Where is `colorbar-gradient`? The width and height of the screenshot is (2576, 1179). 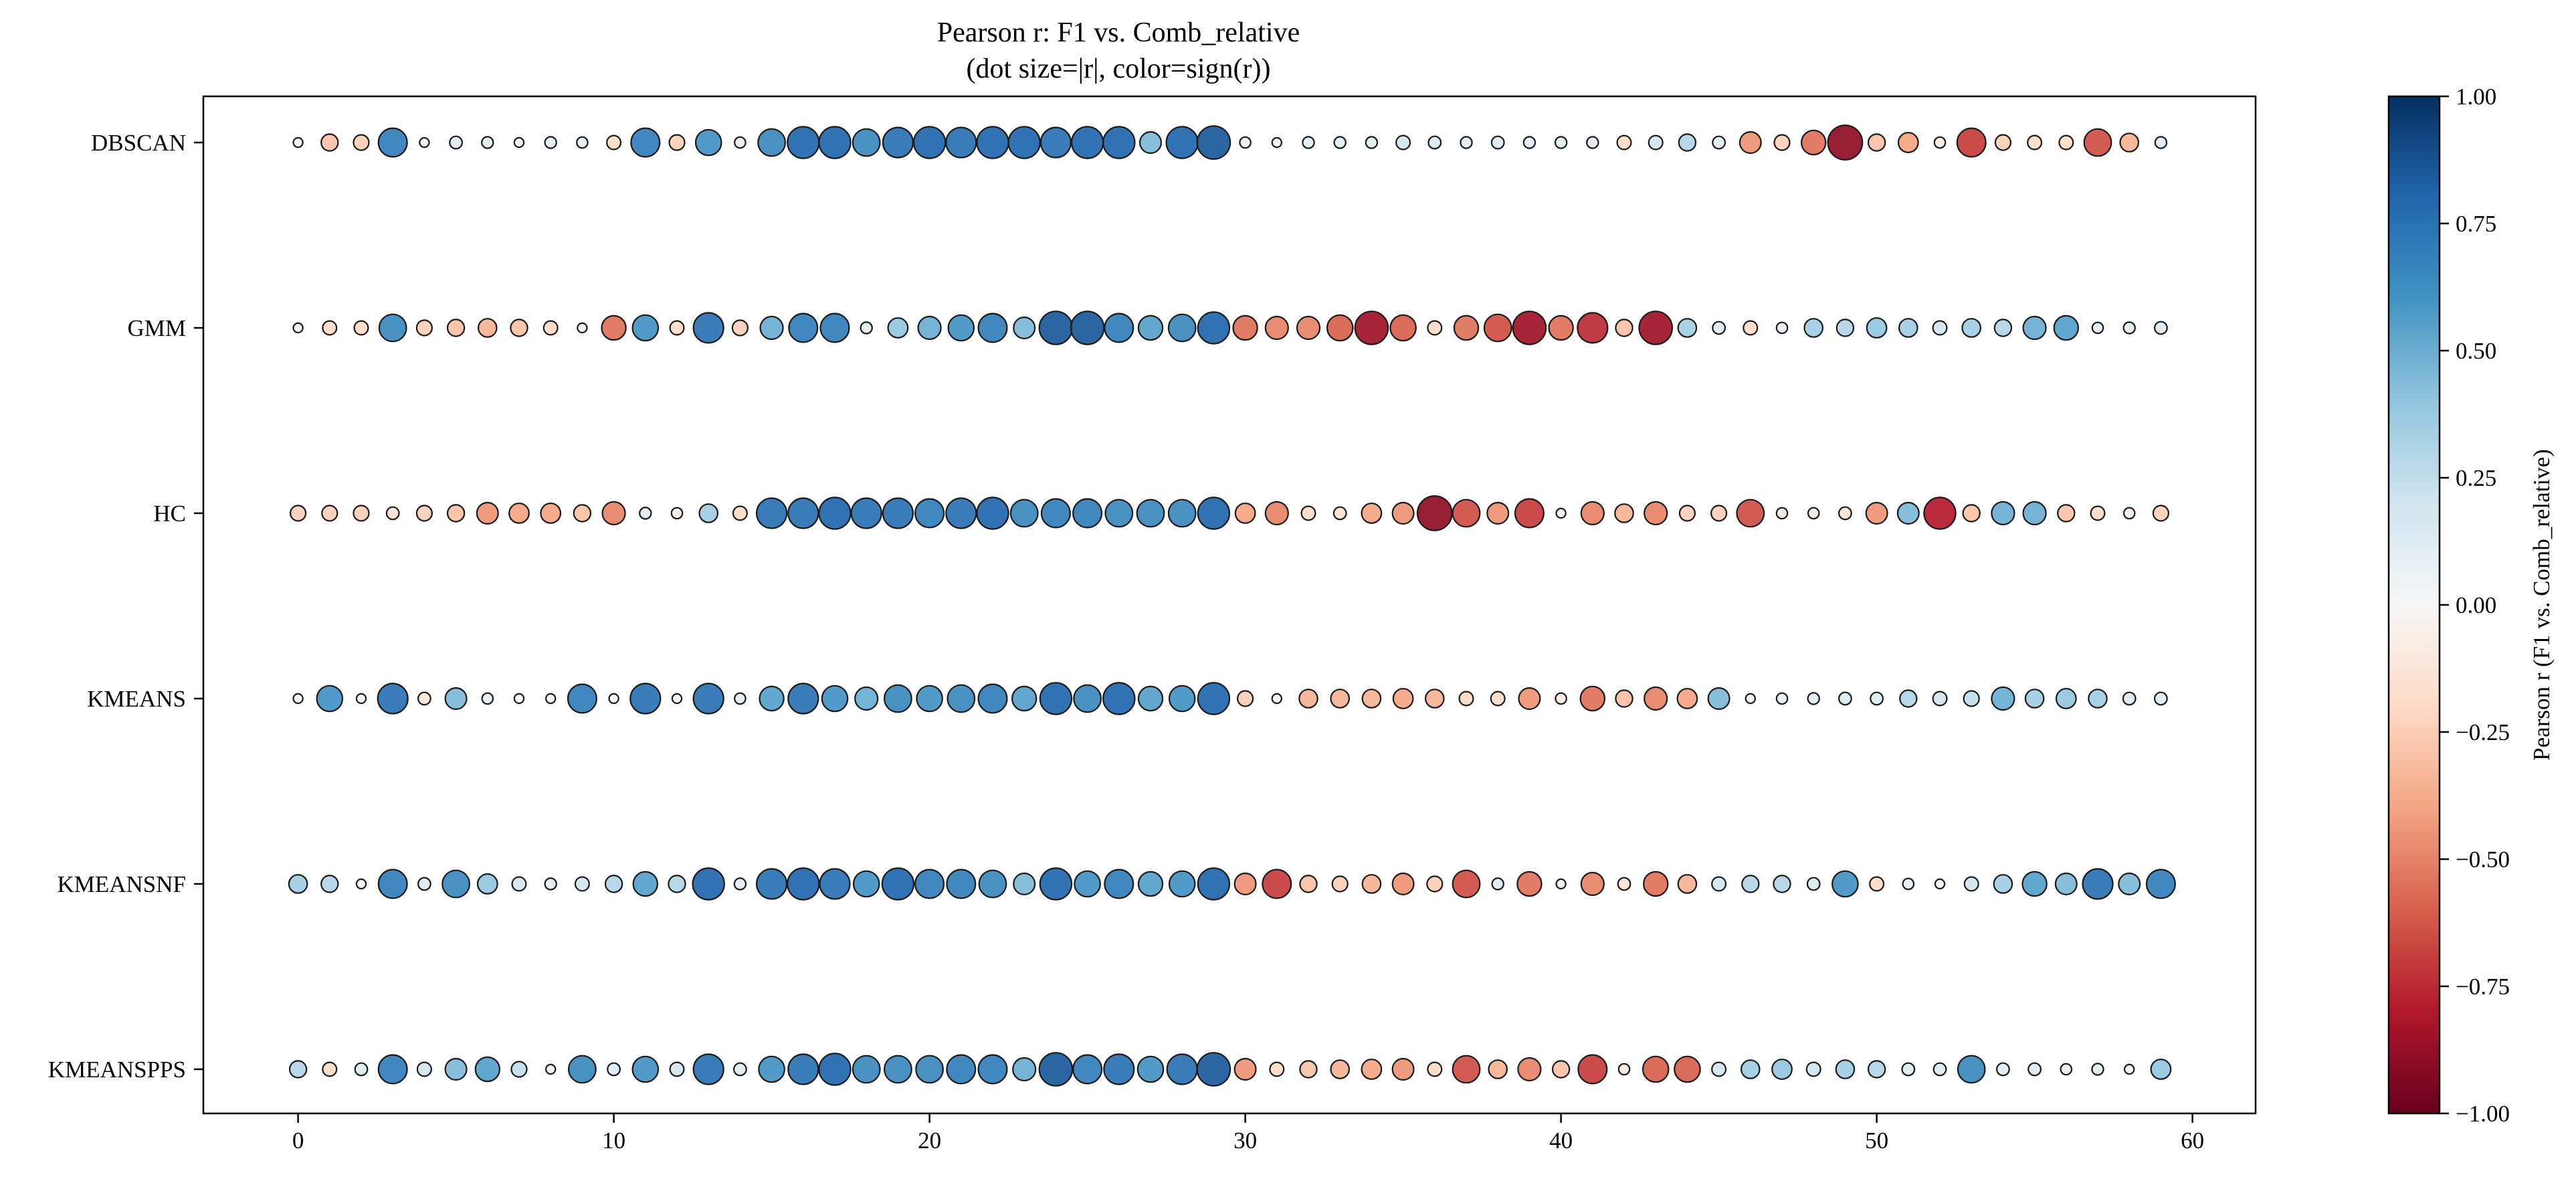 colorbar-gradient is located at coordinates (2414, 605).